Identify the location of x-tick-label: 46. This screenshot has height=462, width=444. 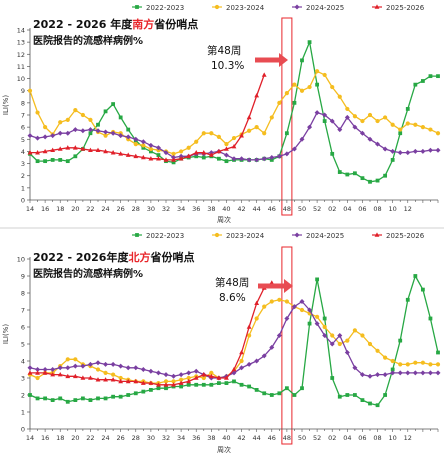
(272, 438).